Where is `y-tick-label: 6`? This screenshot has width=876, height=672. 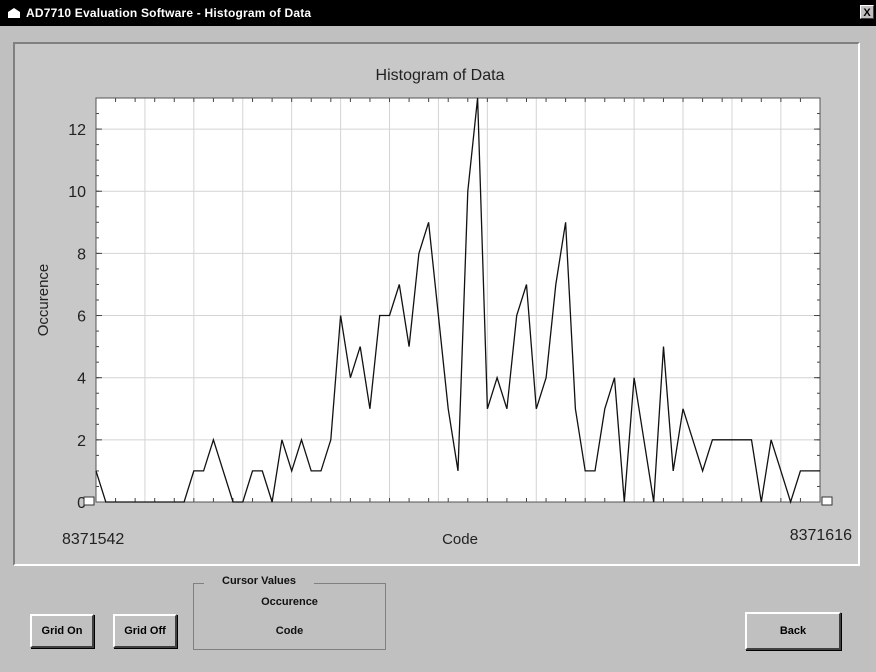 y-tick-label: 6 is located at coordinates (81, 317).